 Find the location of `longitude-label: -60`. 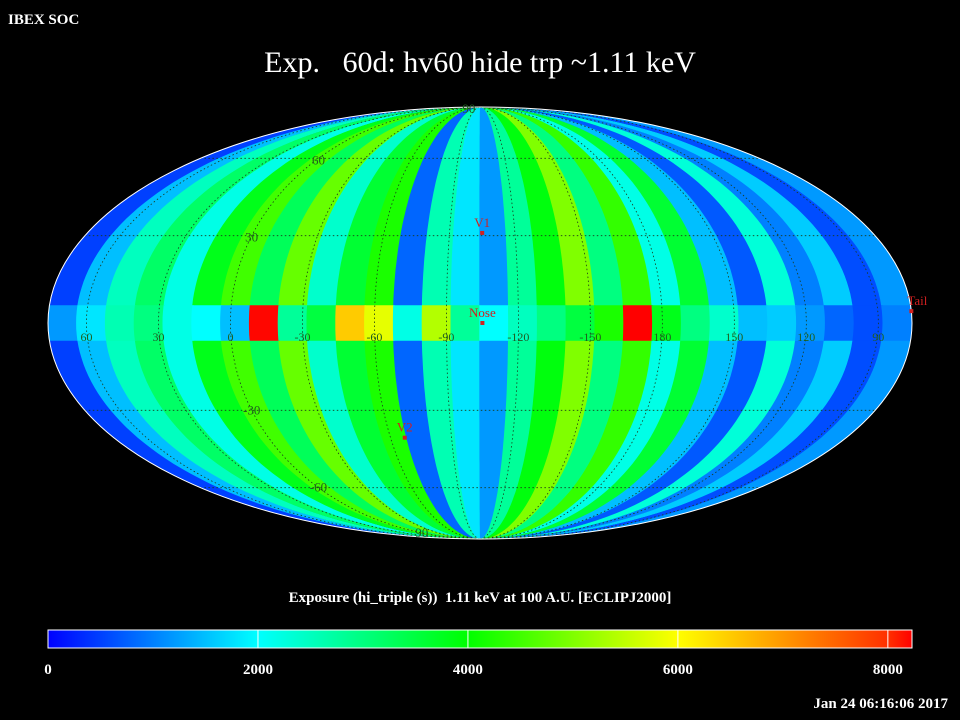

longitude-label: -60 is located at coordinates (374, 337).